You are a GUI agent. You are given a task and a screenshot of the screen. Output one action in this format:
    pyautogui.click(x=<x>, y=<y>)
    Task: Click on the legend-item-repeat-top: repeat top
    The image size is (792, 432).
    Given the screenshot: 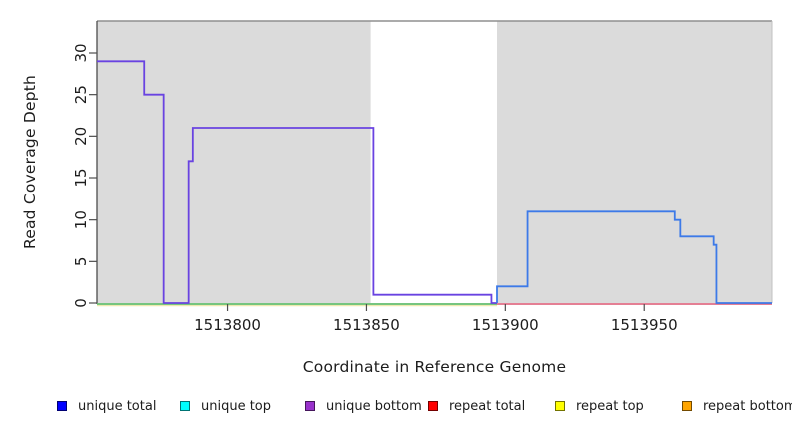 What is the action you would take?
    pyautogui.click(x=599, y=406)
    